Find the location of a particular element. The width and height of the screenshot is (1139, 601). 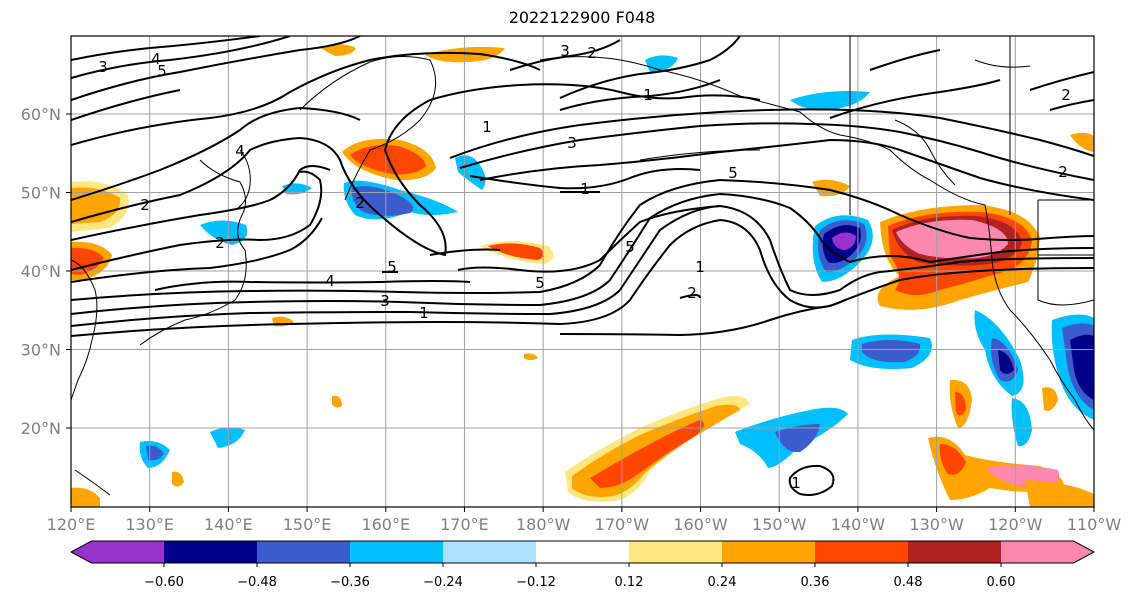

lon-label: 160°E is located at coordinates (385, 524).